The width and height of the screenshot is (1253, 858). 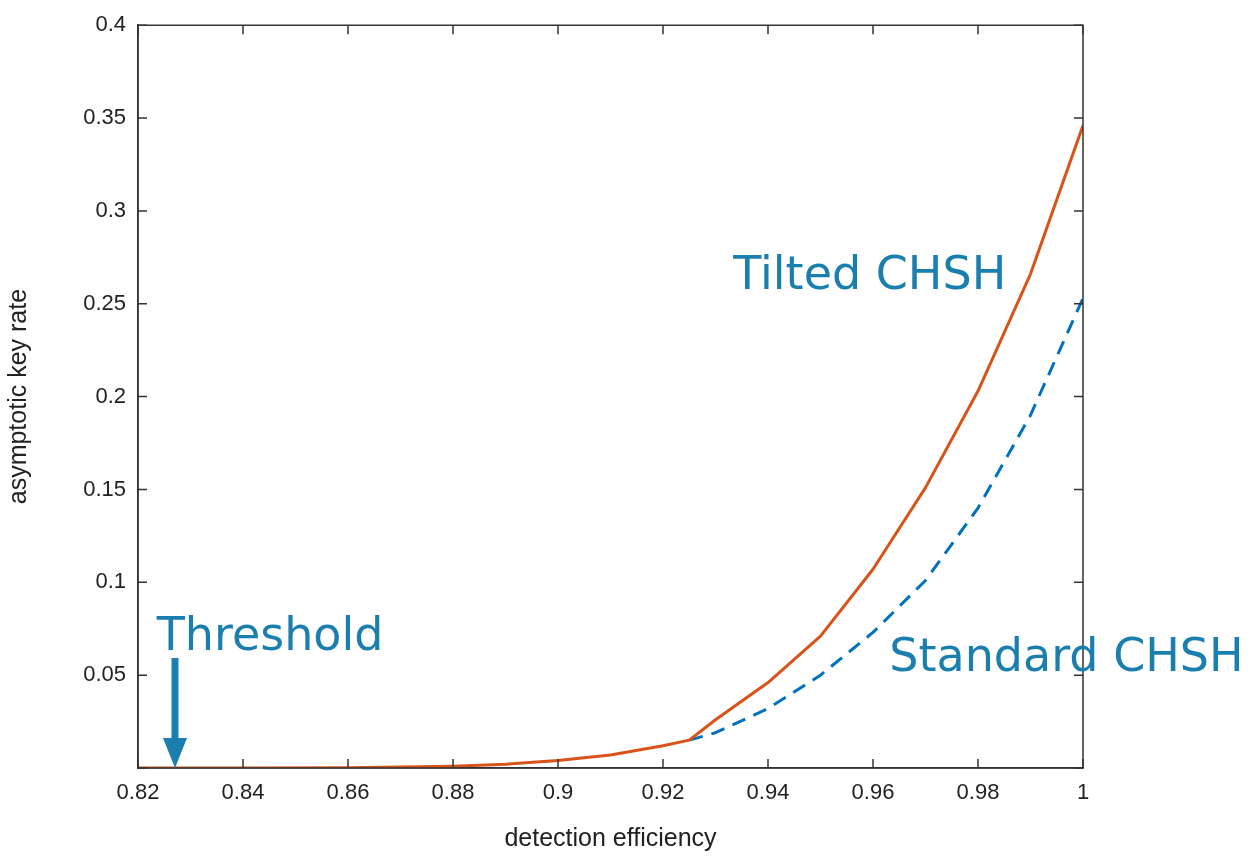 What do you see at coordinates (978, 792) in the screenshot?
I see `x-tick-label: 0.98` at bounding box center [978, 792].